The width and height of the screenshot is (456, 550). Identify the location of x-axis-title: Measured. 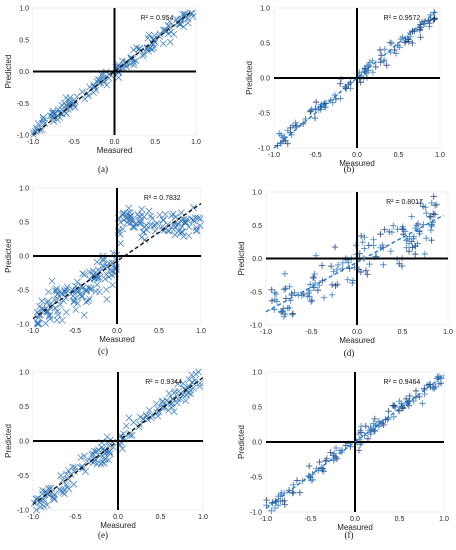
(118, 525).